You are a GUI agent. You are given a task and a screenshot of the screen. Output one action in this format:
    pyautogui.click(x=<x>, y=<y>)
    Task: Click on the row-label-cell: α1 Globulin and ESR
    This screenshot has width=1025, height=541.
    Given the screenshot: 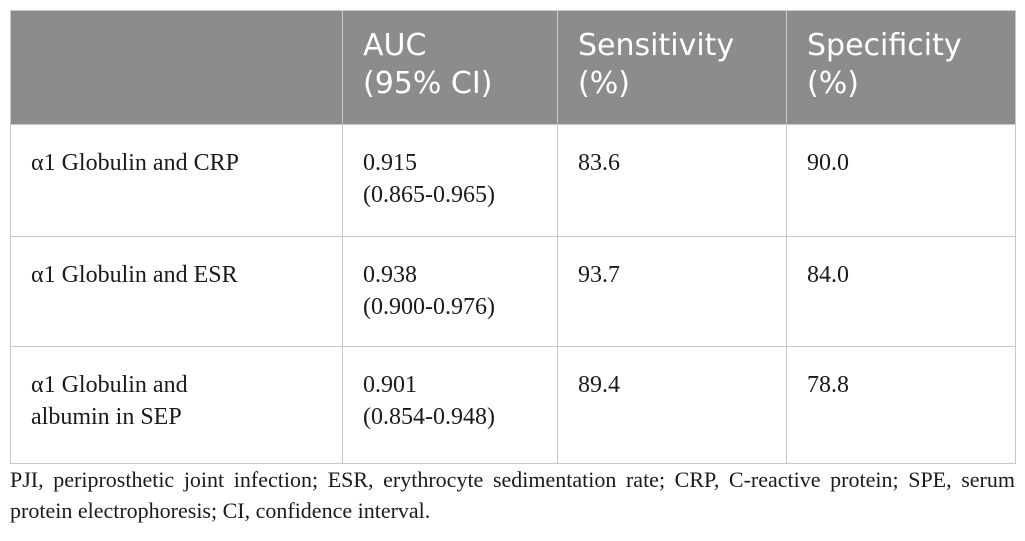 What is the action you would take?
    pyautogui.click(x=176, y=291)
    